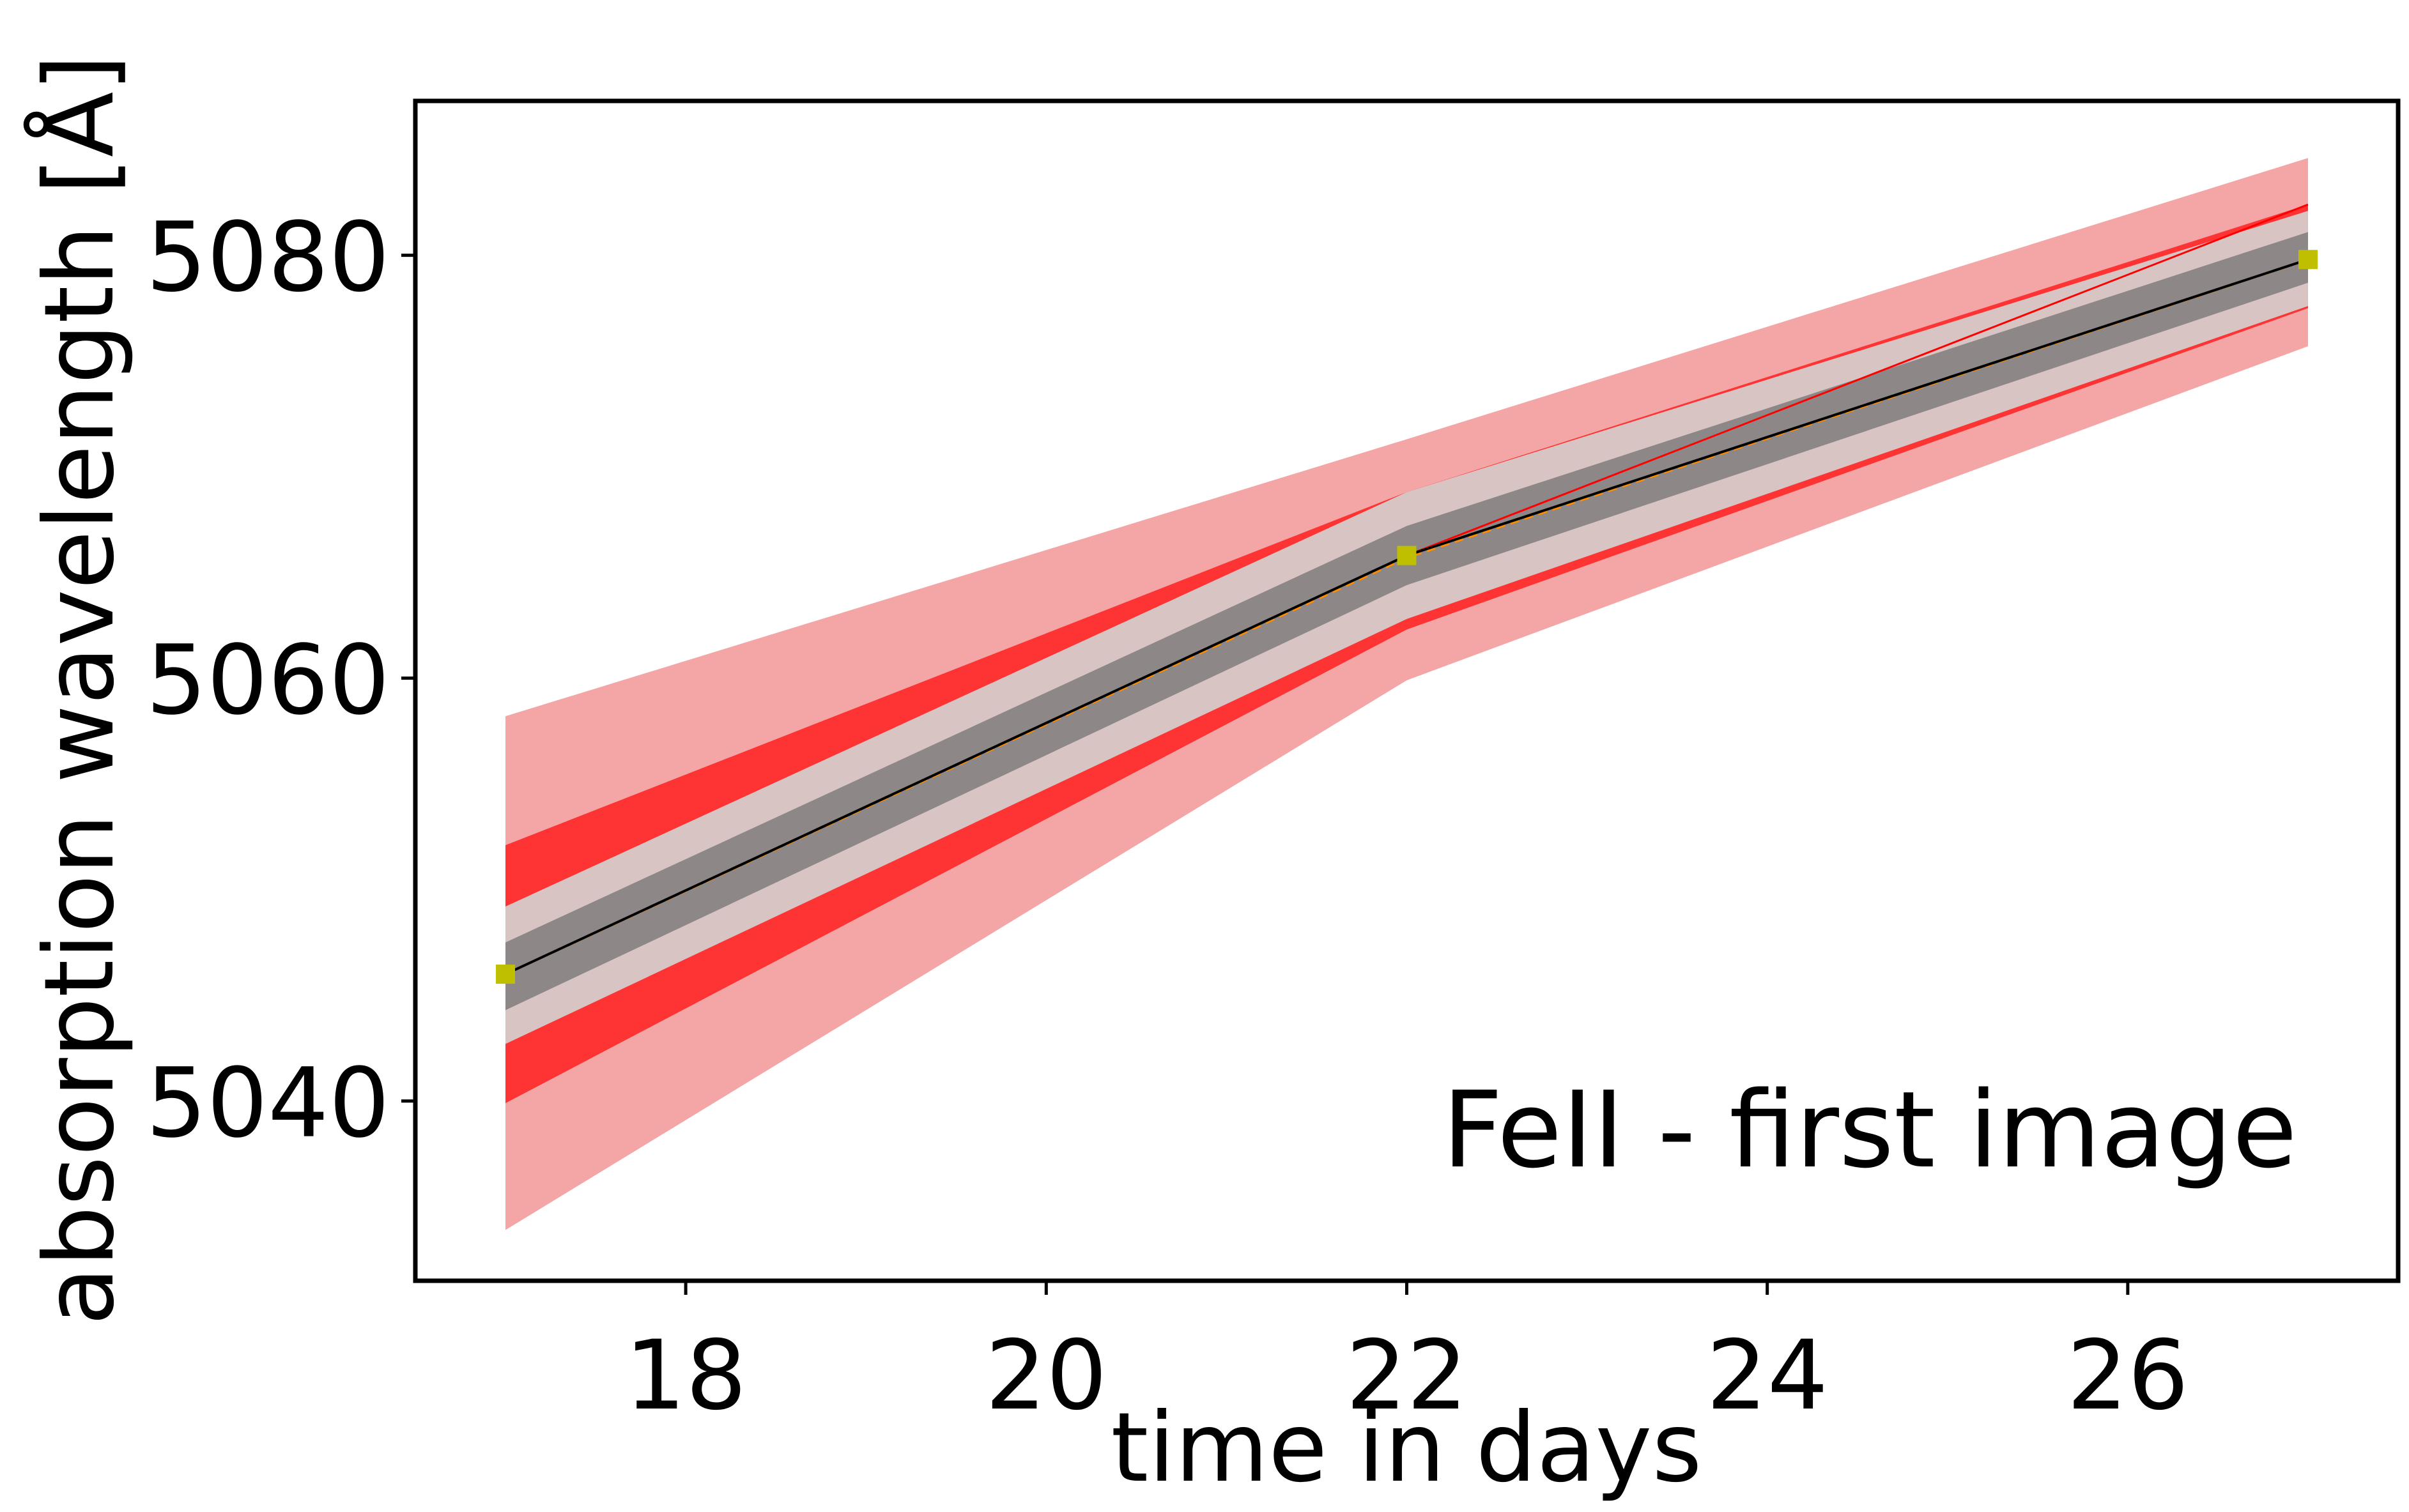 The height and width of the screenshot is (1512, 2409). I want to click on x-tick-label: 20, so click(1046, 1376).